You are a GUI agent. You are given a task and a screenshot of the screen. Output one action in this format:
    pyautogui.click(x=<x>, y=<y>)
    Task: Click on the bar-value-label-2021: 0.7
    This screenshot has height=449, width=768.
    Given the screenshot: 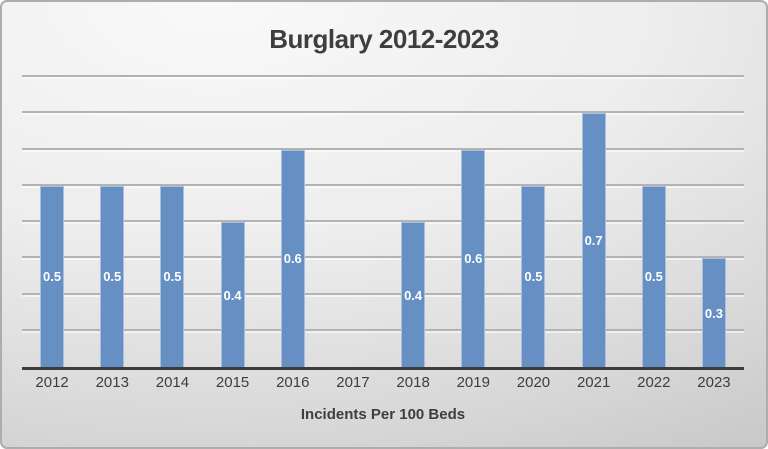 What is the action you would take?
    pyautogui.click(x=593, y=241)
    